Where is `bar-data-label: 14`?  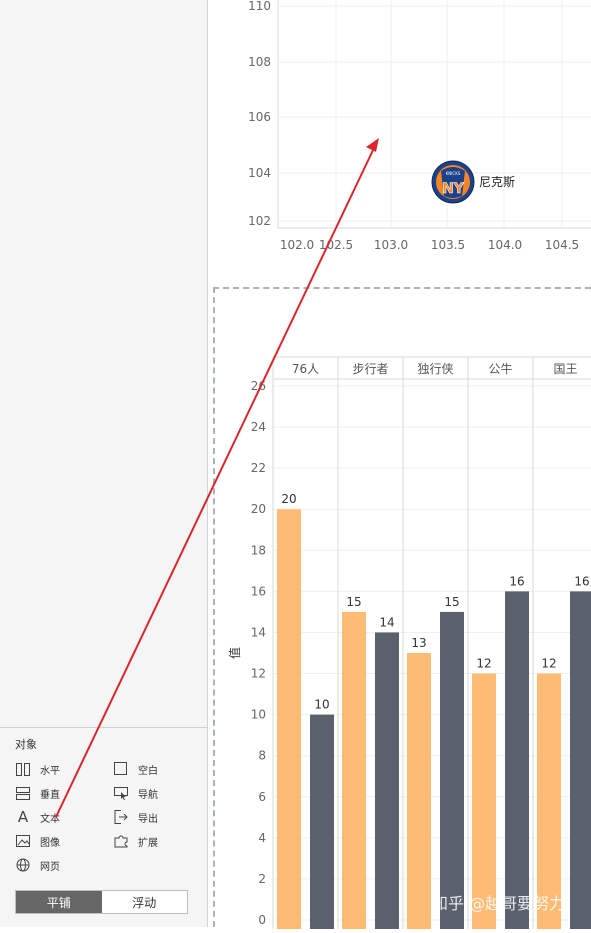
bar-data-label: 14 is located at coordinates (386, 622).